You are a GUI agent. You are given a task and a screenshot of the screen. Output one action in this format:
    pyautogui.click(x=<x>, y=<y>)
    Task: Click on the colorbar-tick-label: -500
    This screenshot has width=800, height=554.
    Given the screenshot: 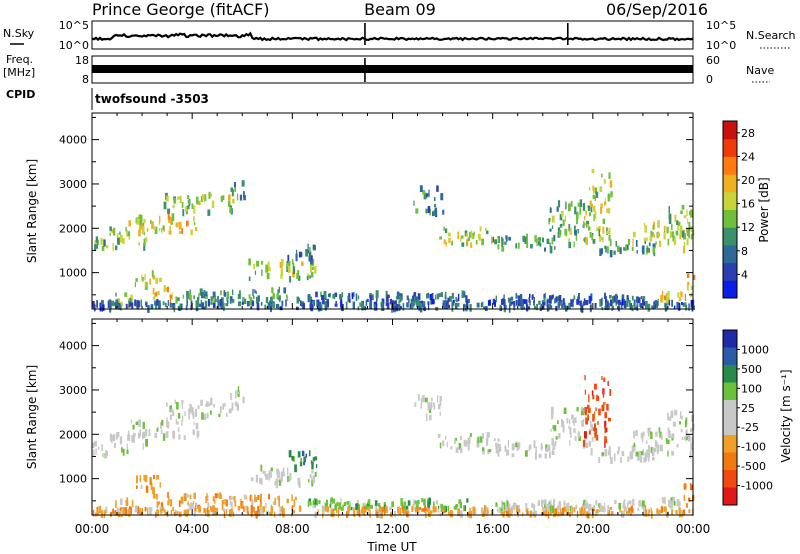 What is the action you would take?
    pyautogui.click(x=753, y=466)
    